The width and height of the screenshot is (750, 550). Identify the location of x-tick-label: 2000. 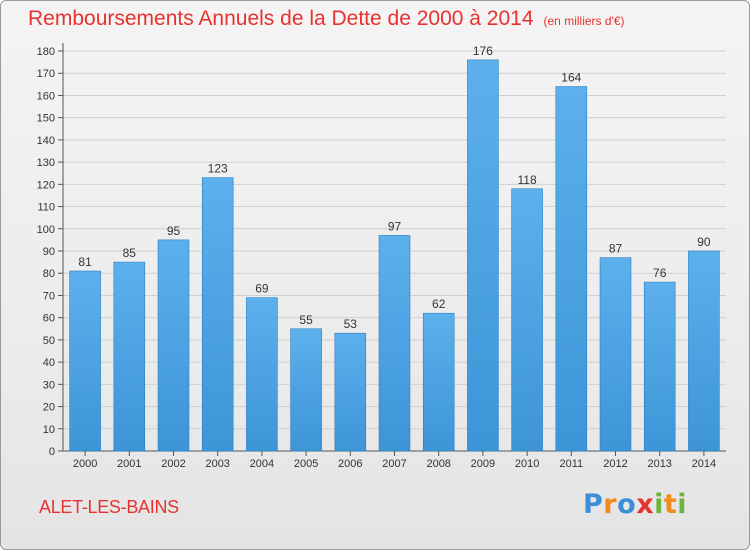
(85, 464).